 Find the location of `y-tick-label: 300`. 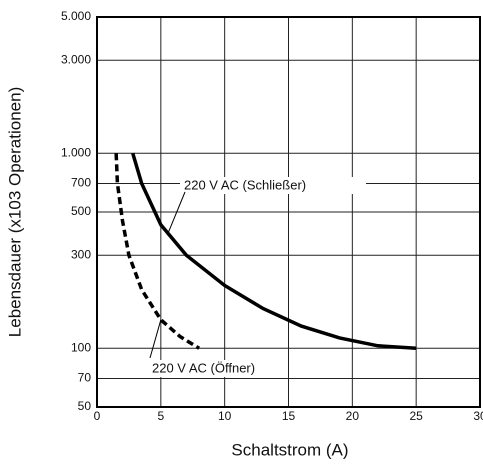

y-tick-label: 300 is located at coordinates (81, 254).